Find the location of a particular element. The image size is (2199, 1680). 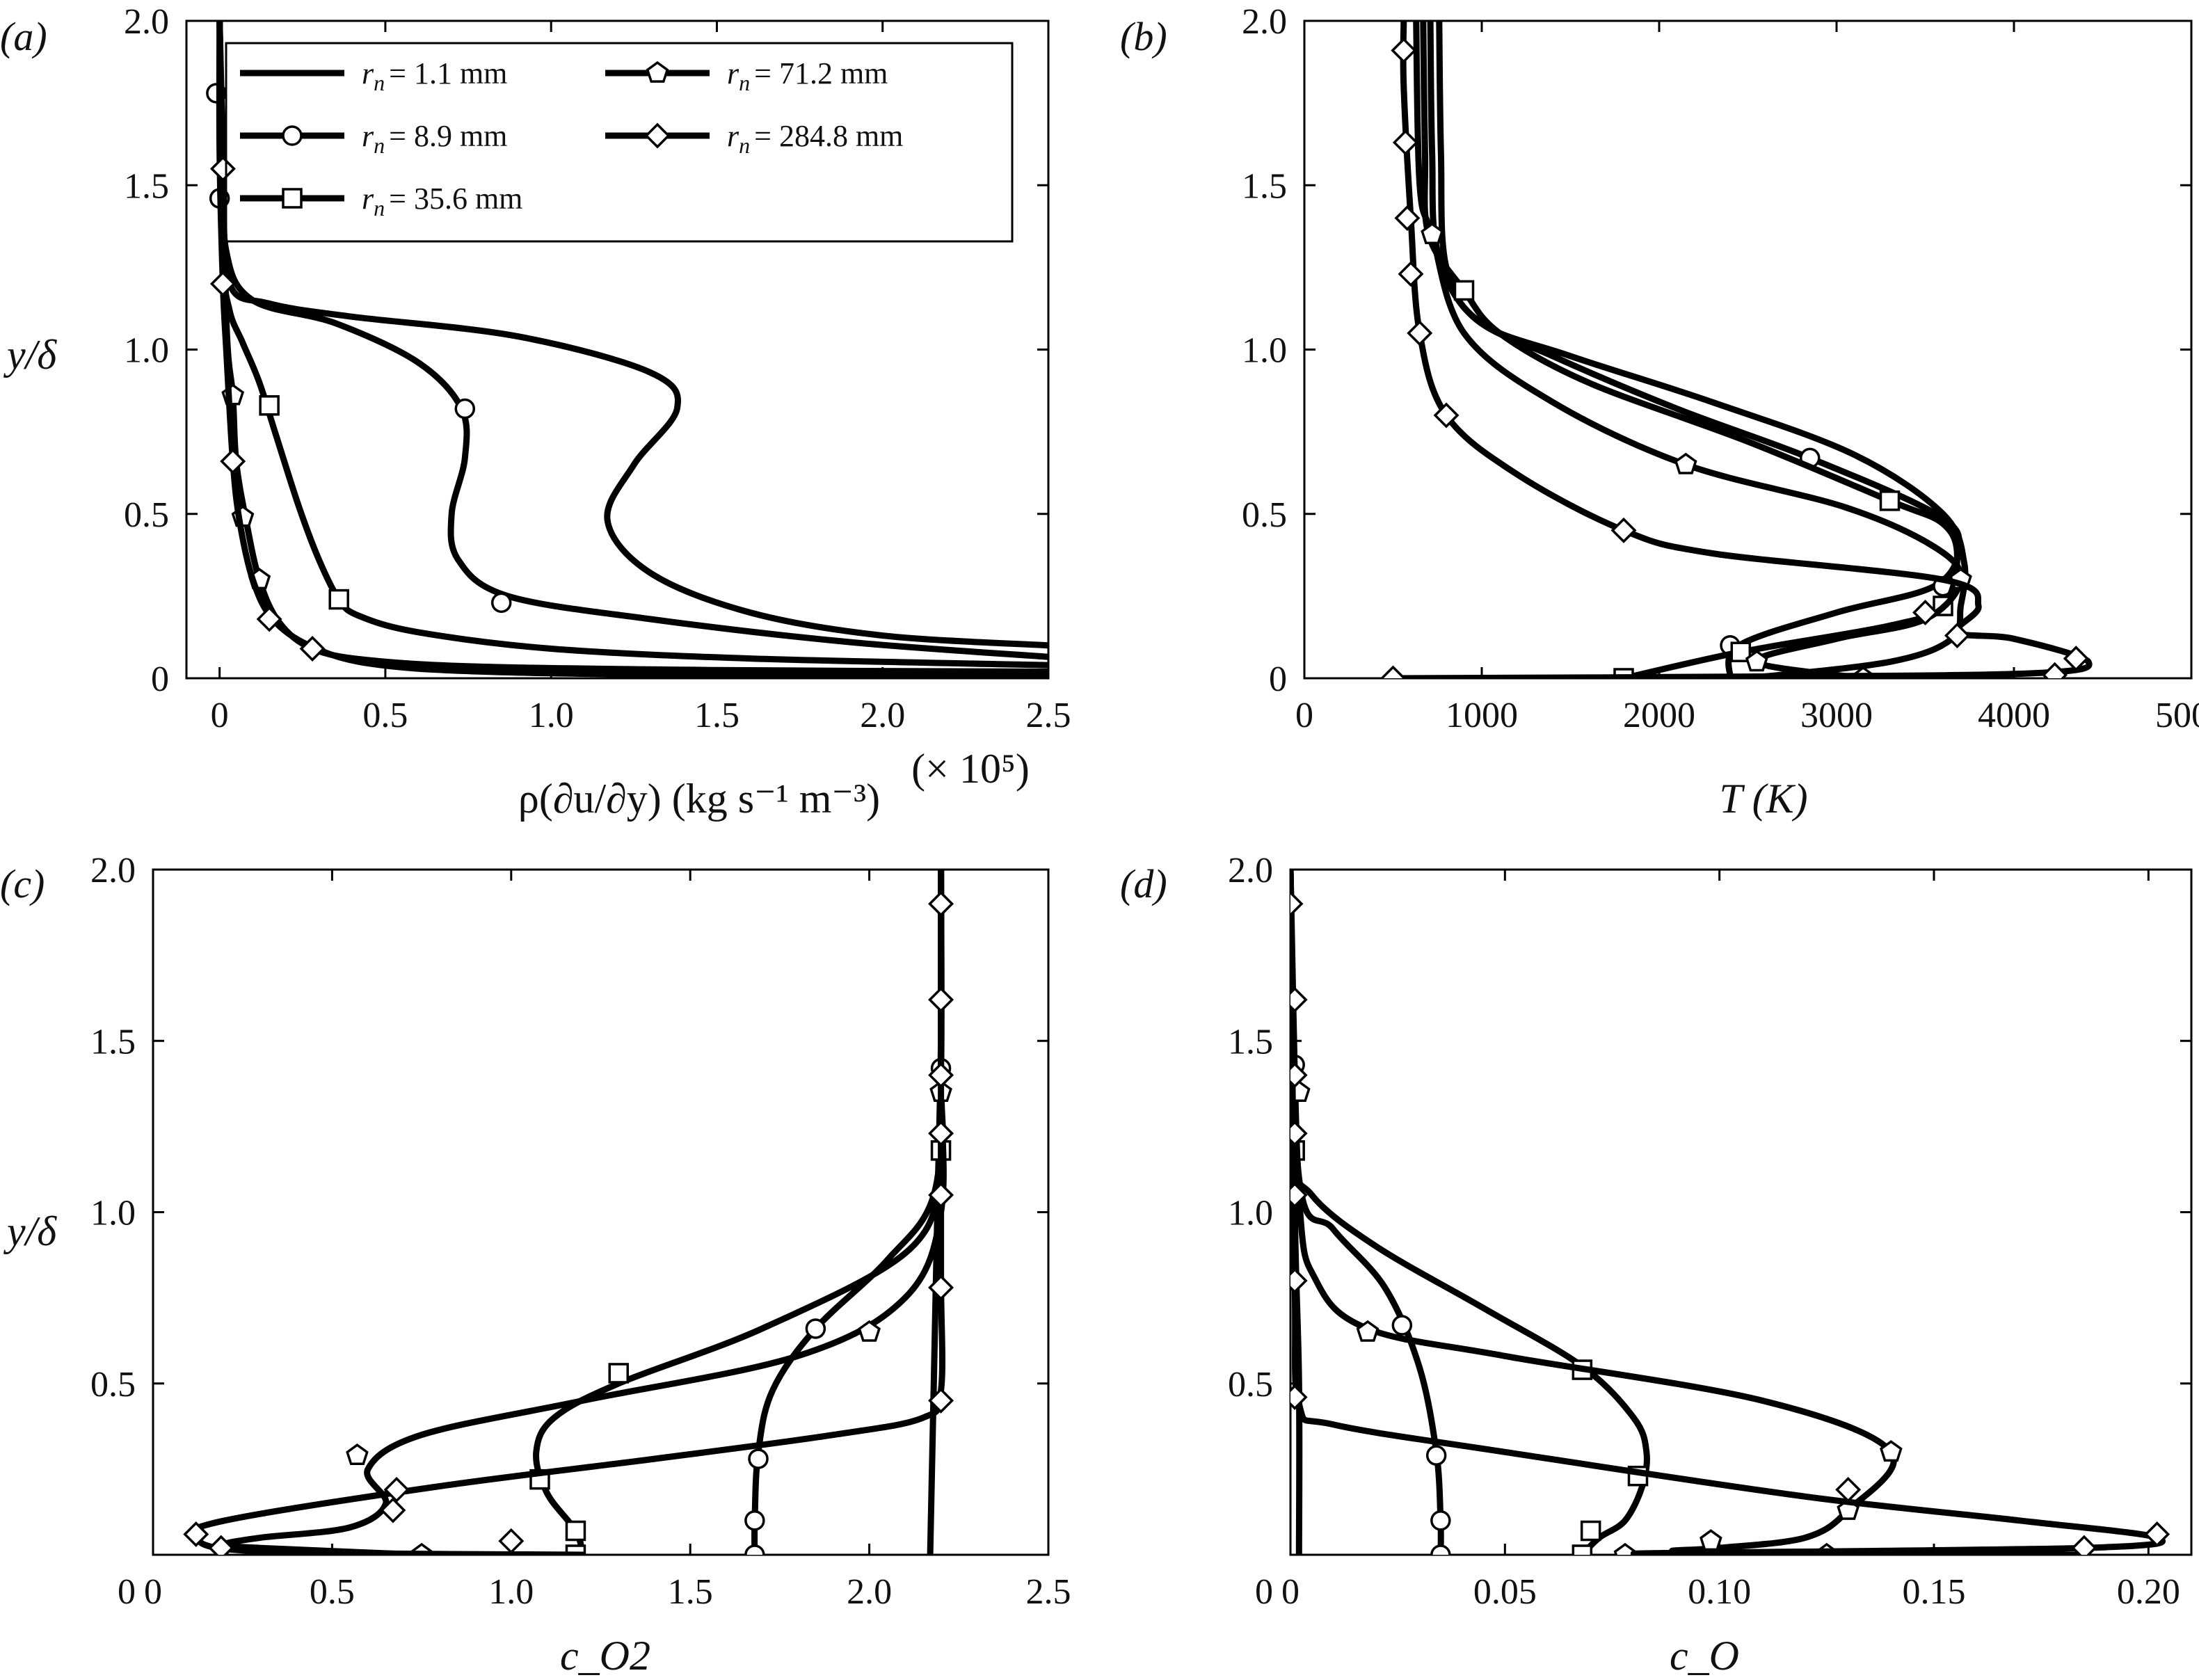

legend-label: rn = 71.2 mm is located at coordinates (807, 75).